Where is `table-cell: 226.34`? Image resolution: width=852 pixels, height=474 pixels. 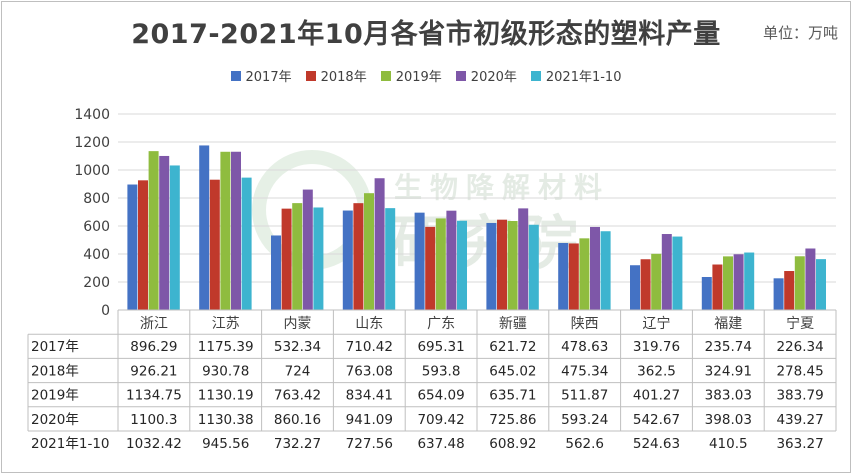 table-cell: 226.34 is located at coordinates (799, 347).